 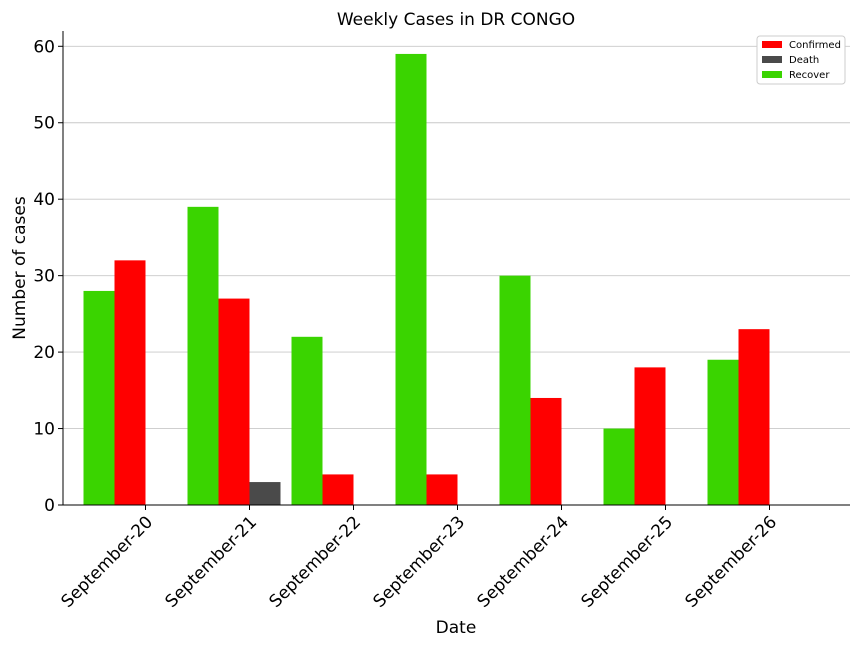 What do you see at coordinates (772, 44) in the screenshot?
I see `legend-swatch-confirmed` at bounding box center [772, 44].